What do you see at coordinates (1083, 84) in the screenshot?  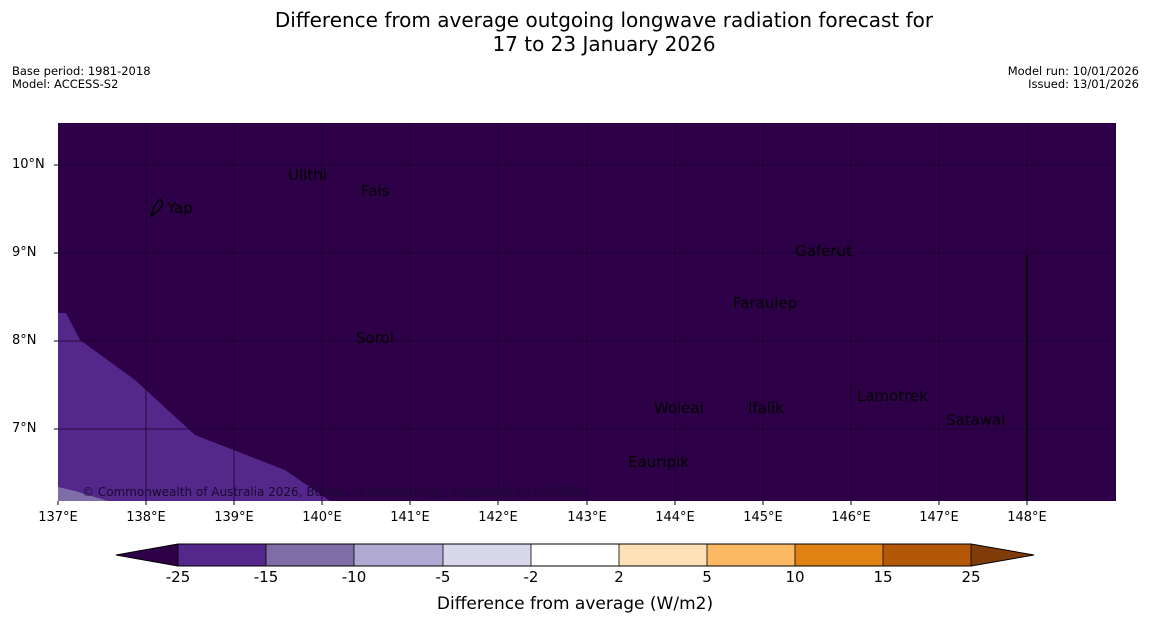 I see `issued-date: Issued: 13/01/2026` at bounding box center [1083, 84].